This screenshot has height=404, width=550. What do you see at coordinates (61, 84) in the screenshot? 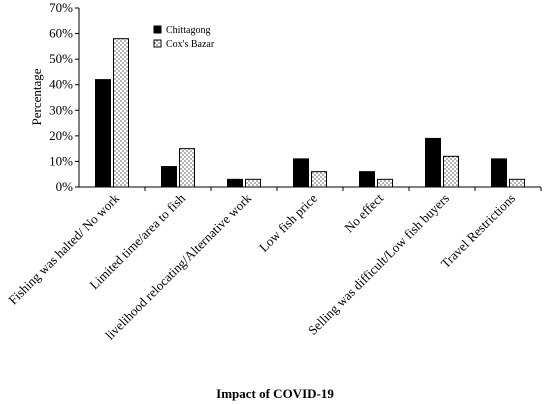
I see `y-tick-label: 40%` at bounding box center [61, 84].